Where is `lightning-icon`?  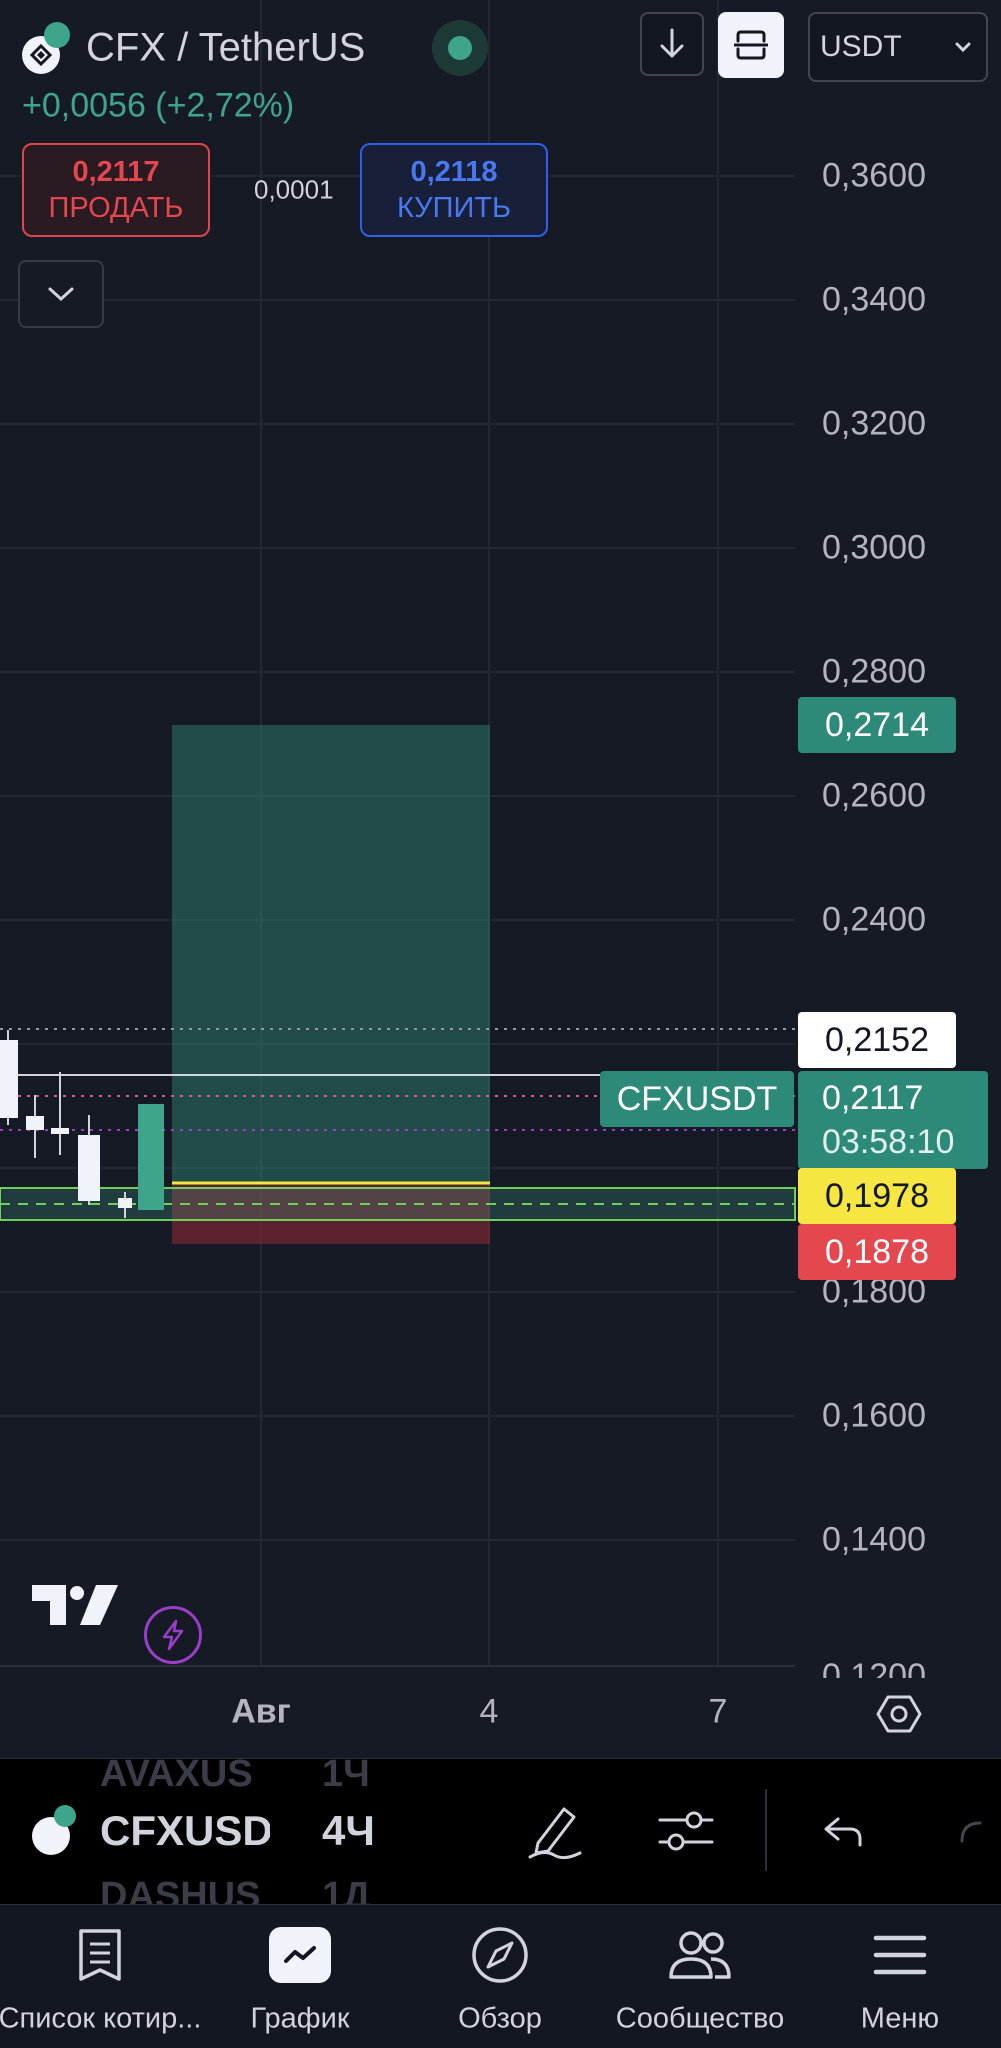
lightning-icon is located at coordinates (173, 1635).